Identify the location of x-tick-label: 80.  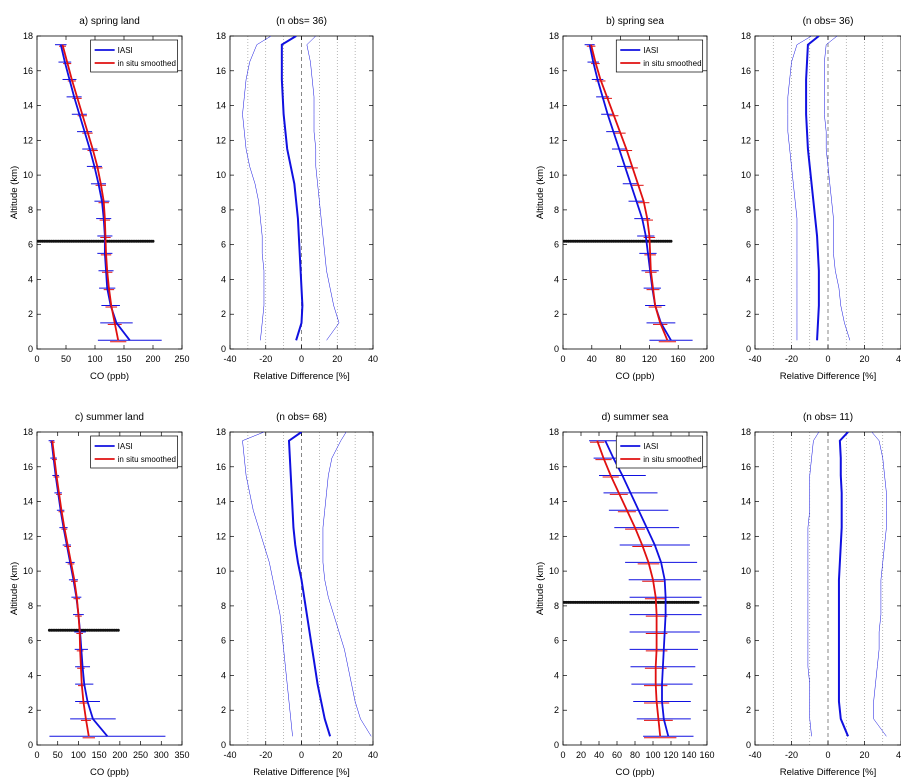
(621, 359).